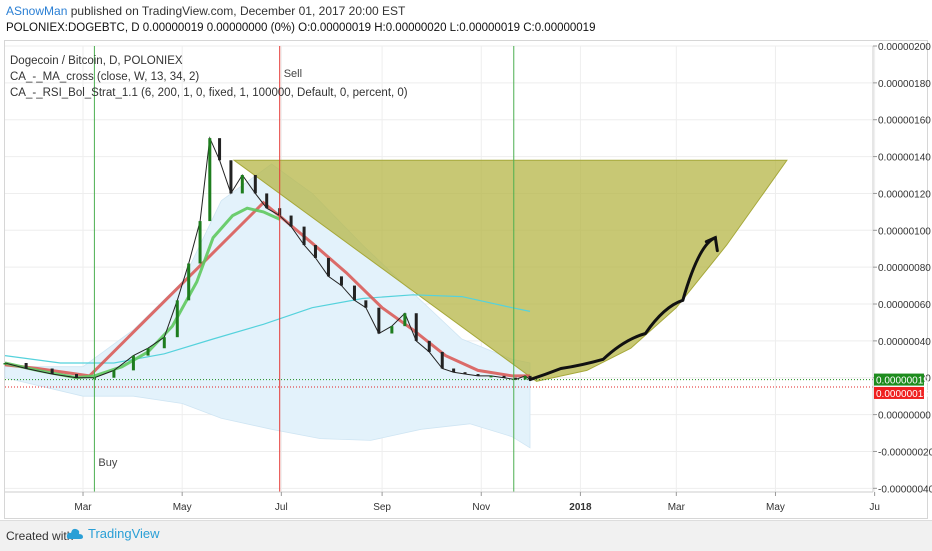  What do you see at coordinates (902, 381) in the screenshot?
I see `price-badge-label-0: 0.00000019` at bounding box center [902, 381].